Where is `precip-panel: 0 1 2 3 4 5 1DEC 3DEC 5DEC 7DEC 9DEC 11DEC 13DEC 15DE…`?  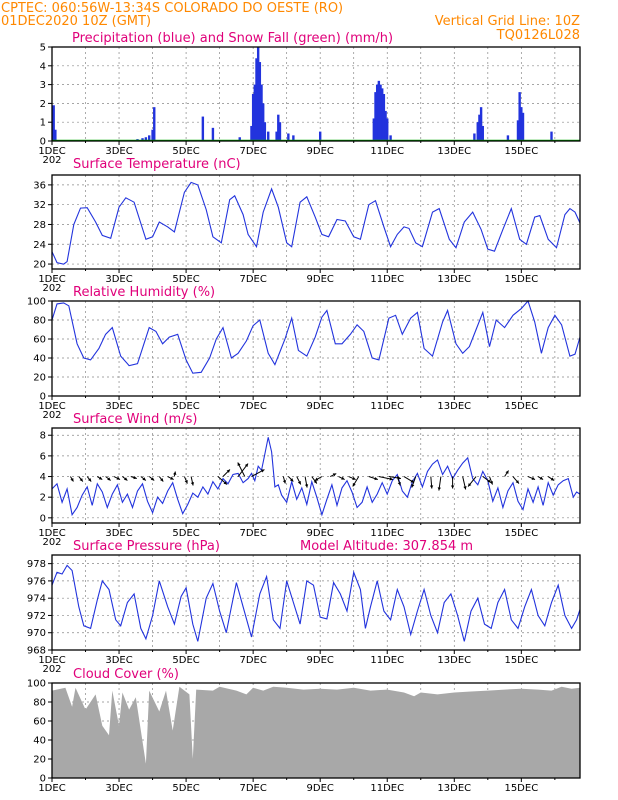
precip-panel: 0 1 2 3 4 5 1DEC 3DEC 5DEC 7DEC 9DEC 11DEC 13DEC 15DE… is located at coordinates (309, 98).